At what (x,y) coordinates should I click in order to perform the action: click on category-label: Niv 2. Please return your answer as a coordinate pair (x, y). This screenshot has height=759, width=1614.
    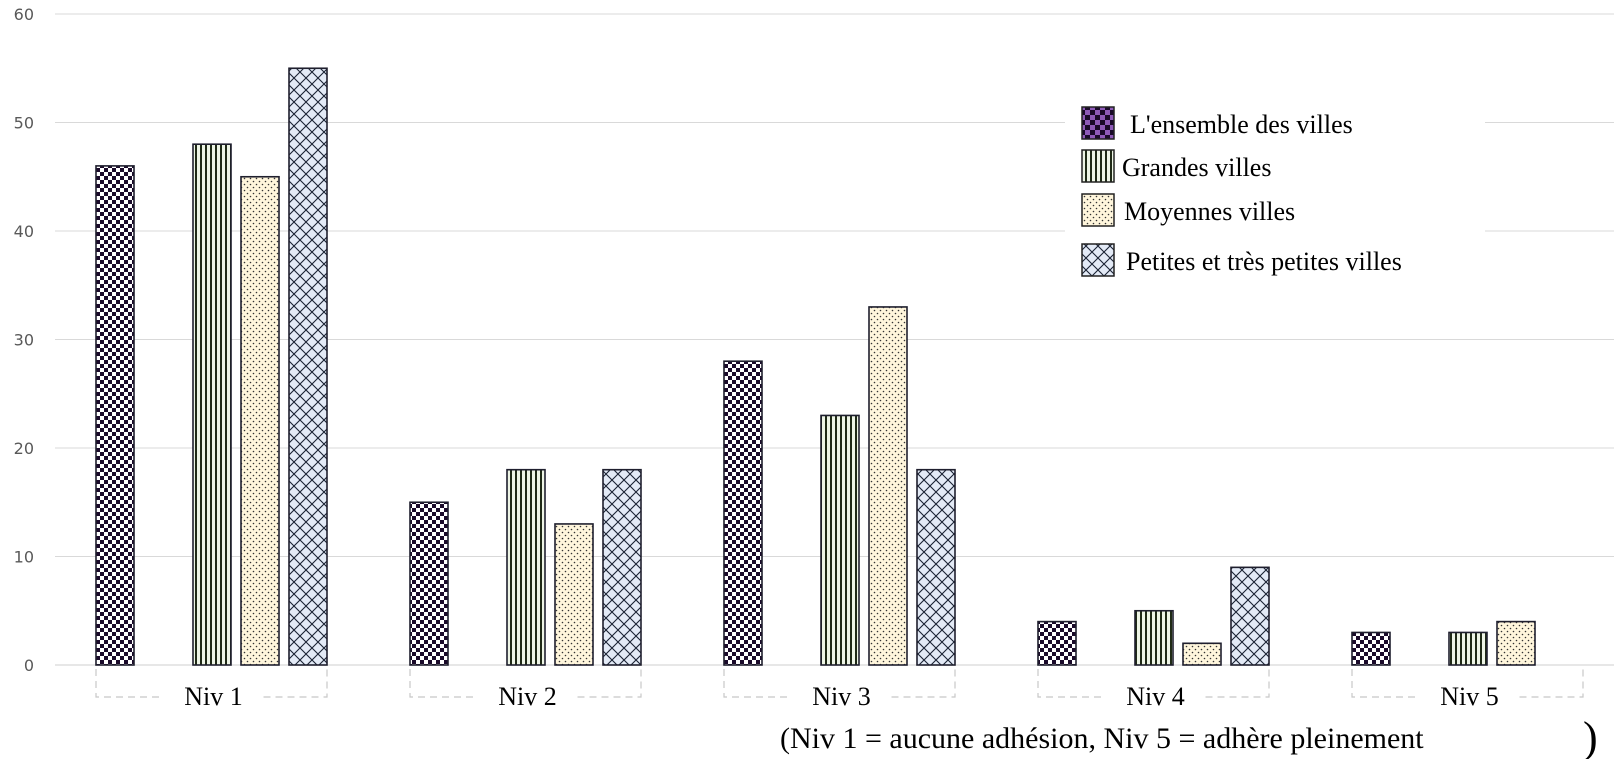
    Looking at the image, I should click on (527, 696).